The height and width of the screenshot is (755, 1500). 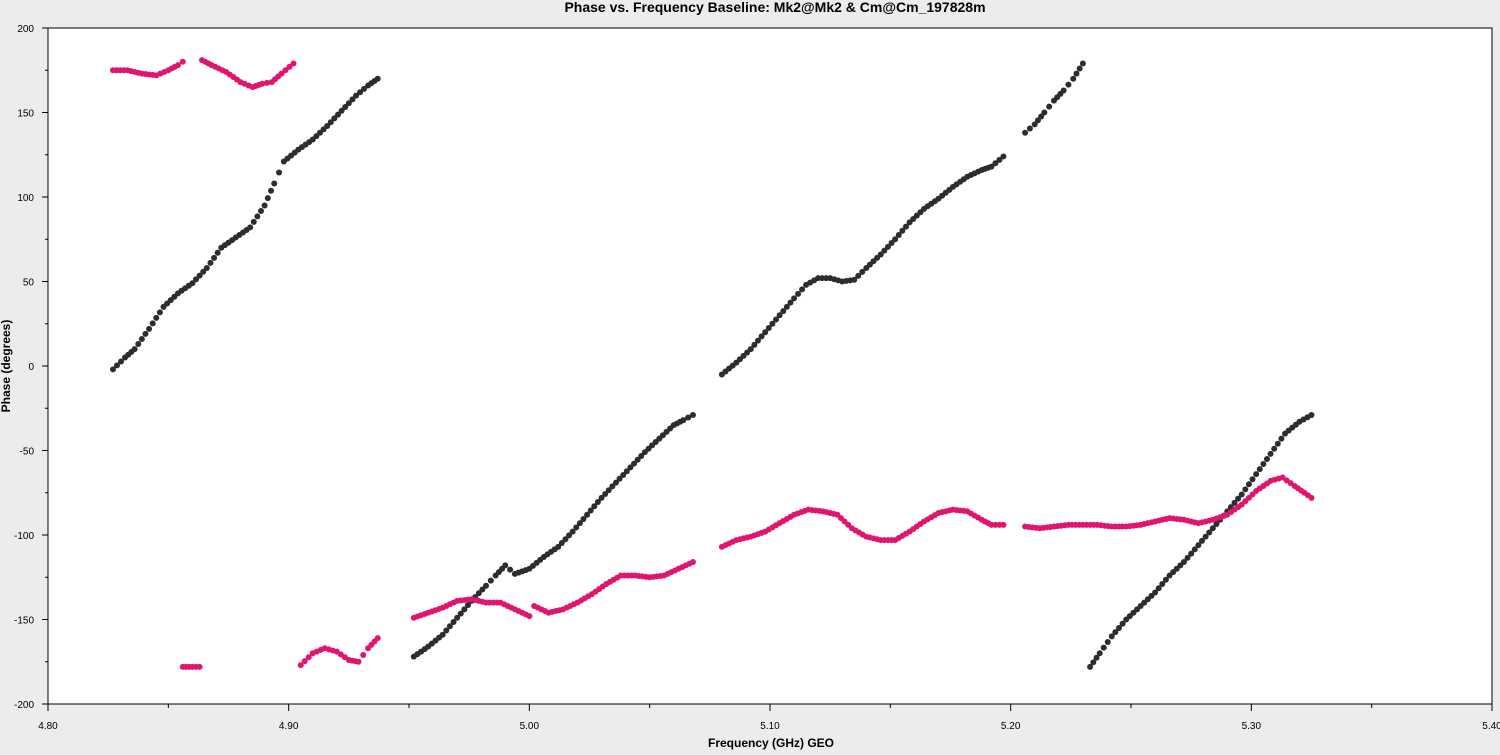 I want to click on x-tick-label: 5.30, so click(x=1252, y=726).